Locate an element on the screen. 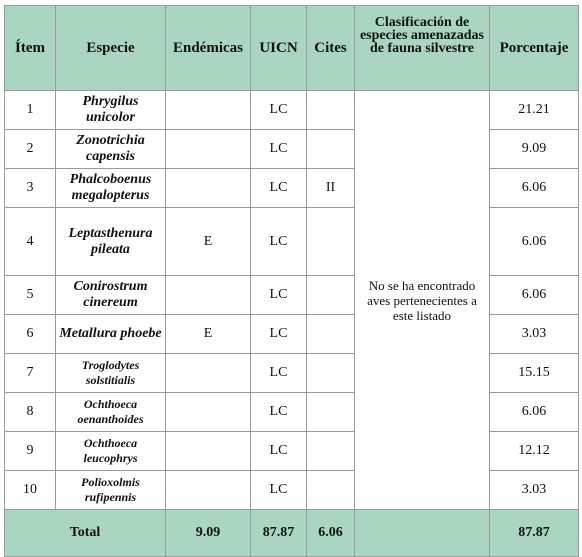  column-header: Porcentaje is located at coordinates (534, 48).